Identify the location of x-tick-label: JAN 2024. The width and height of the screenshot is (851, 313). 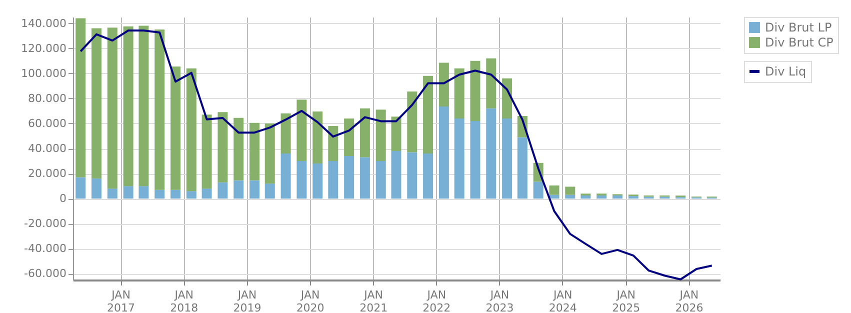
(562, 300).